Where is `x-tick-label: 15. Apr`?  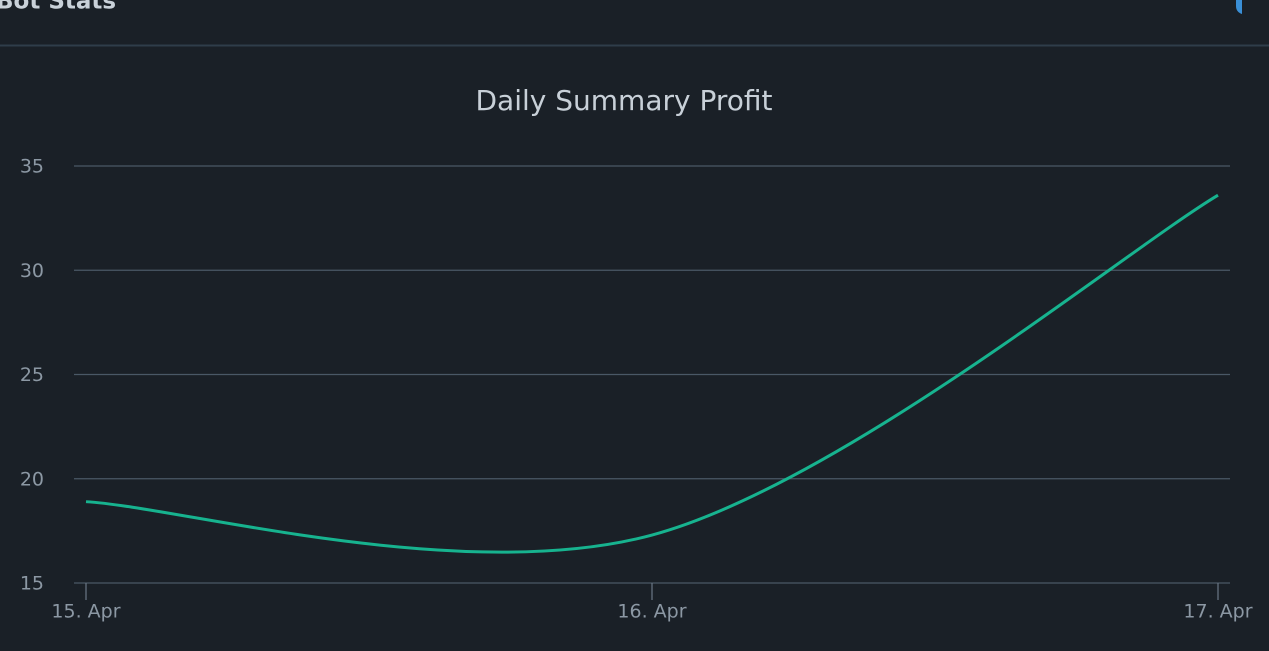
x-tick-label: 15. Apr is located at coordinates (85, 612).